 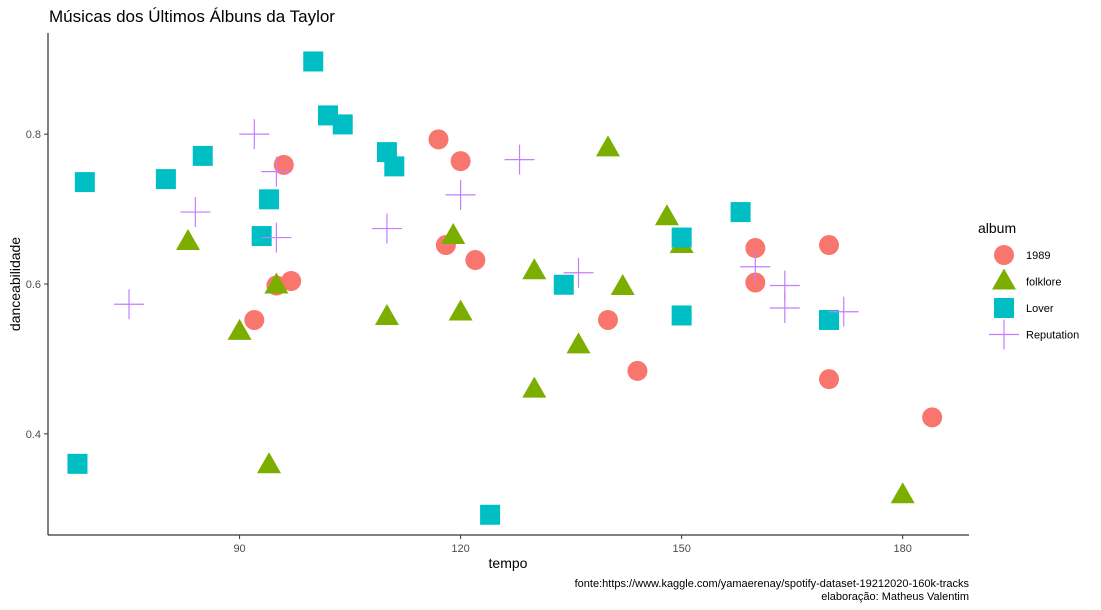 I want to click on chart-title: Músicas dos Últimos Álbuns da Taylor, so click(x=192, y=16).